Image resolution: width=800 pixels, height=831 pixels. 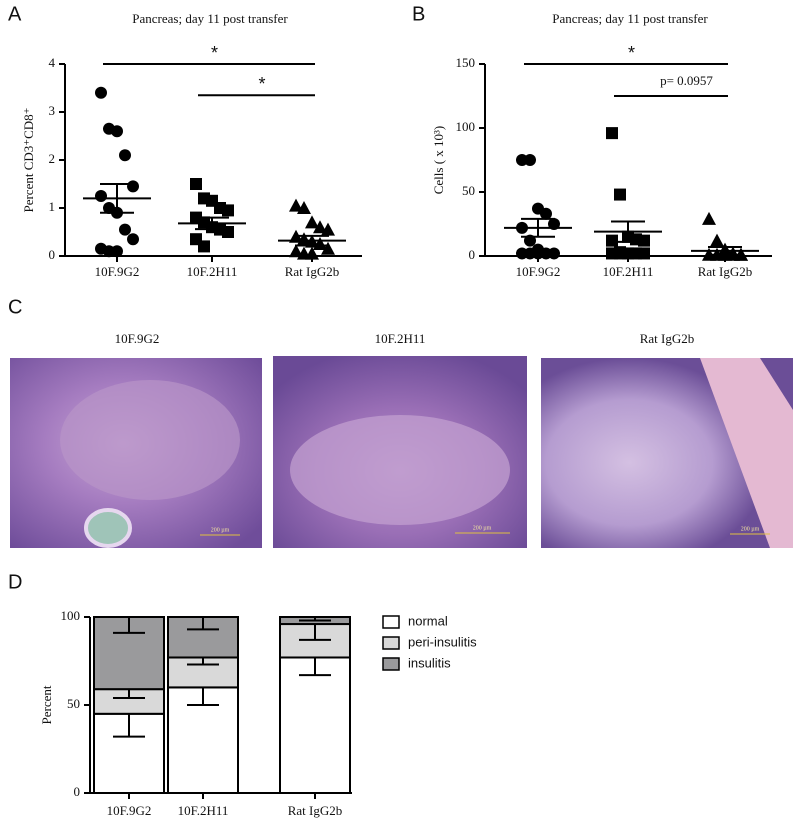 I want to click on image-title: 10F.2H11, so click(x=400, y=338).